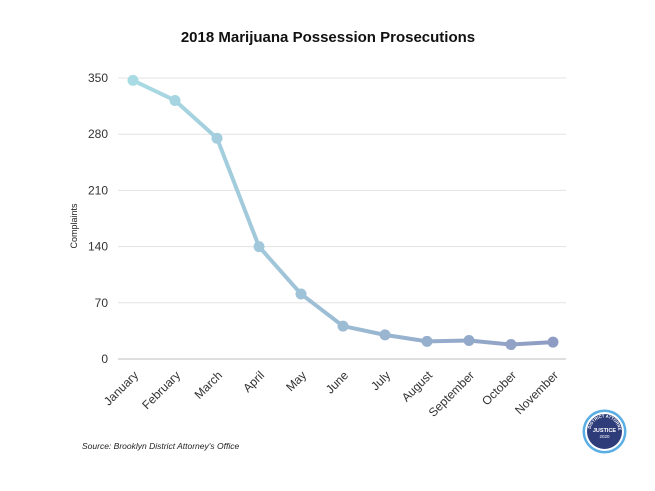 The height and width of the screenshot is (491, 655). Describe the element at coordinates (102, 303) in the screenshot. I see `y-tick-label: 70` at that location.